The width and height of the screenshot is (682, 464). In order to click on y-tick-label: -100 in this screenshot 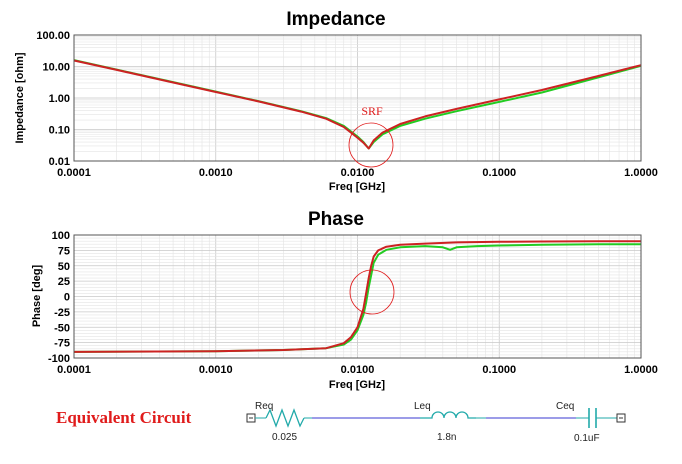, I will do `click(59, 359)`.